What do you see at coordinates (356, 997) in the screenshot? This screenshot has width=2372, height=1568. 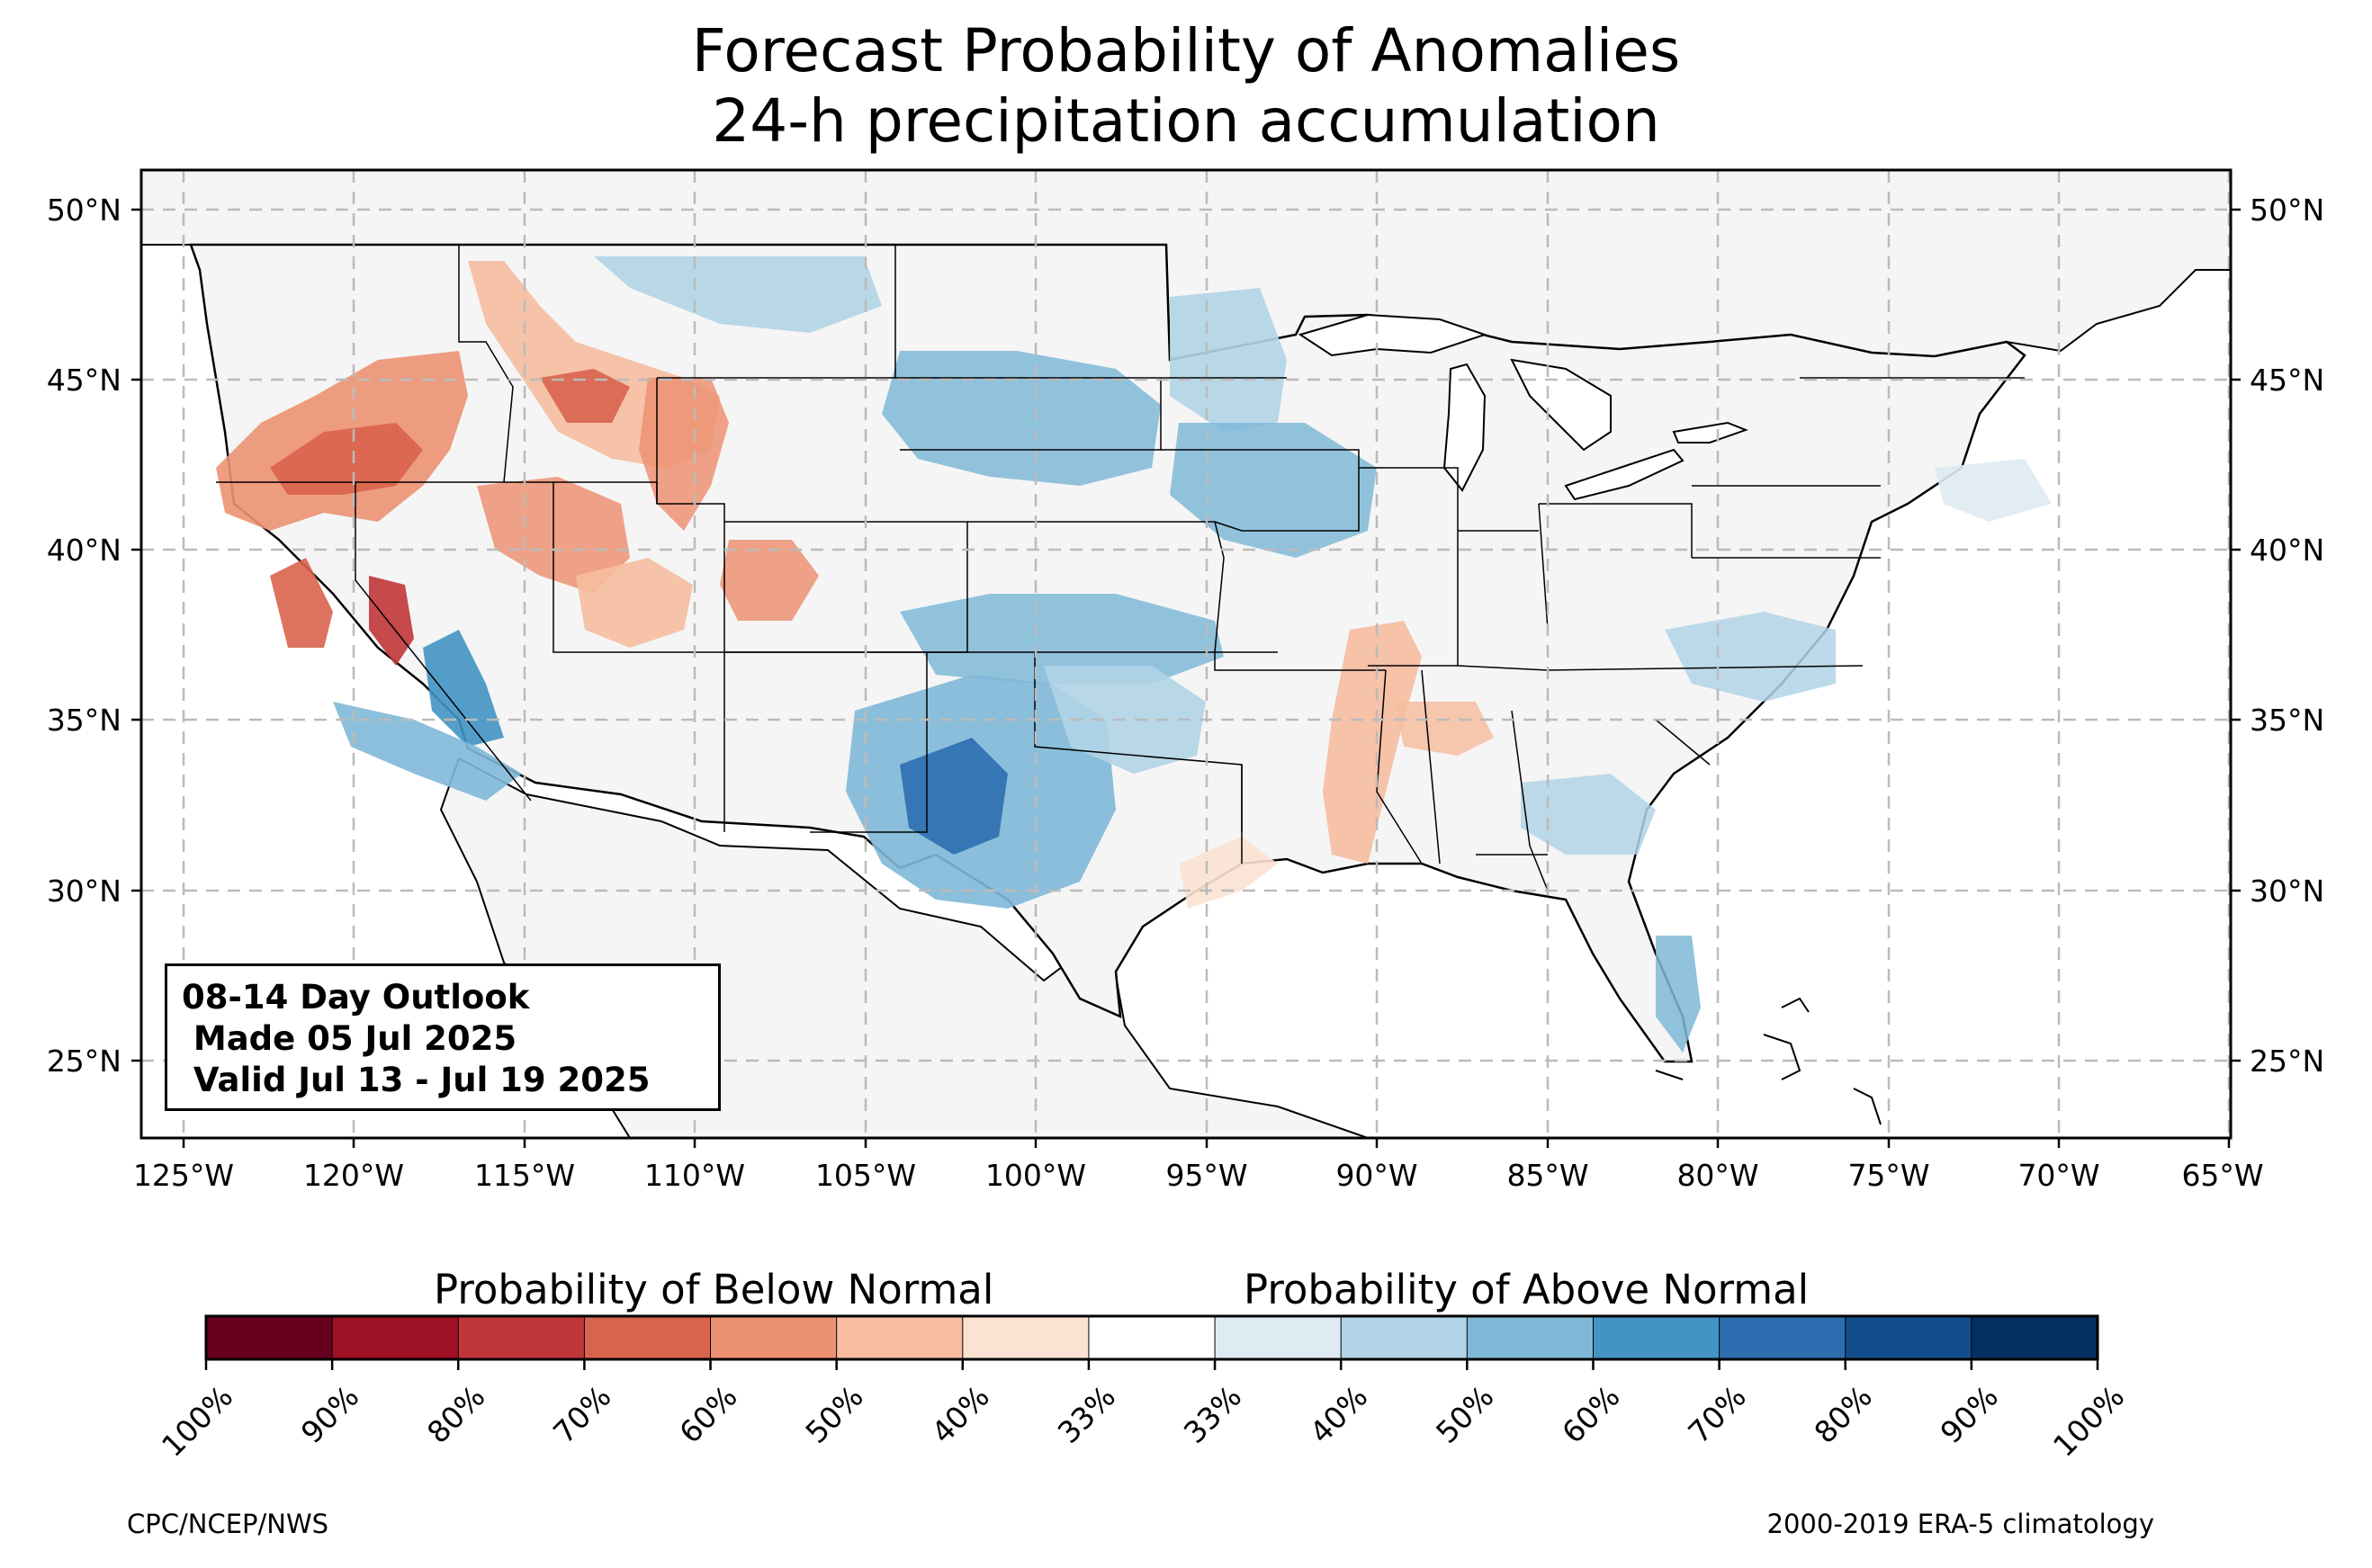 I see `outlook-period: 08-14 Day Outlook` at bounding box center [356, 997].